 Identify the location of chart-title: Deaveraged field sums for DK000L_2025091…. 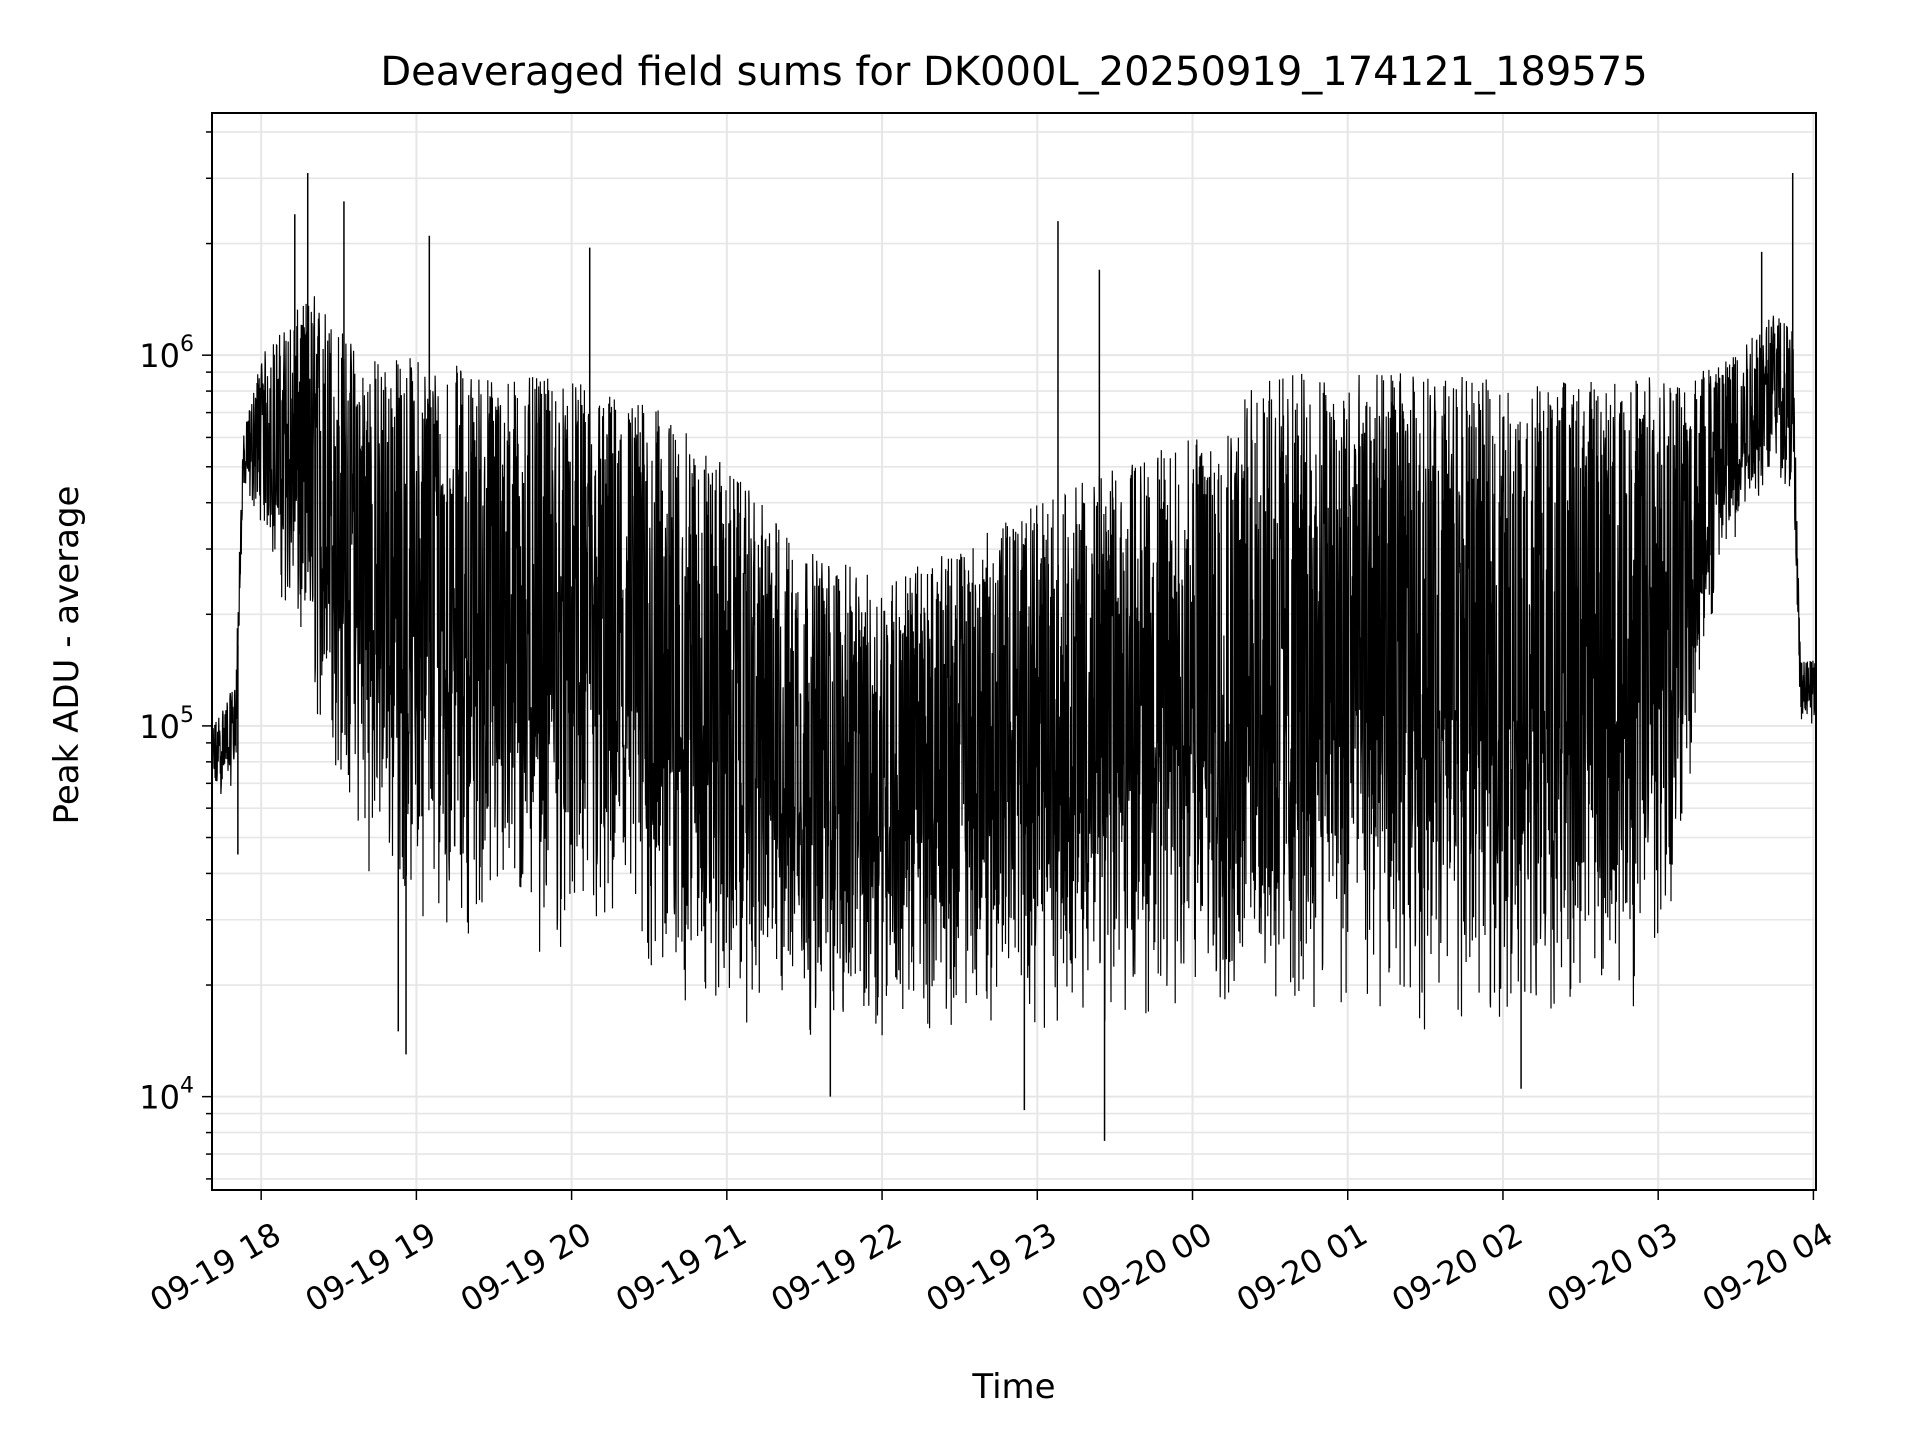
(1013, 72).